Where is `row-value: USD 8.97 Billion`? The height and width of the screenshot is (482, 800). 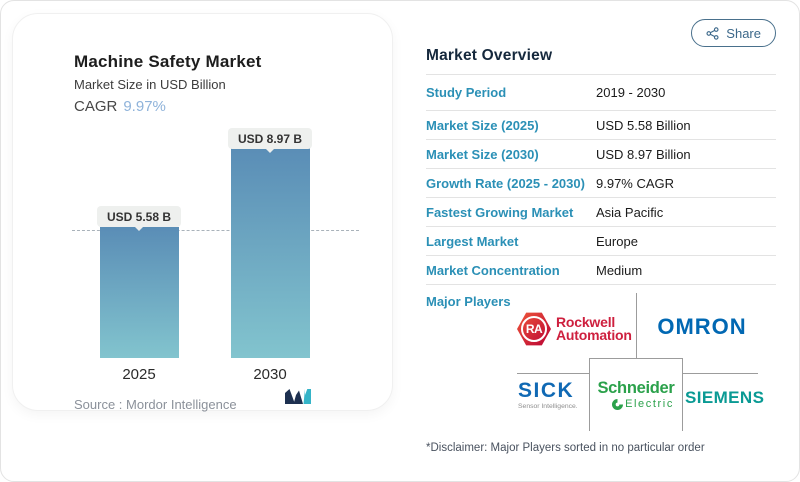 row-value: USD 8.97 Billion is located at coordinates (643, 154).